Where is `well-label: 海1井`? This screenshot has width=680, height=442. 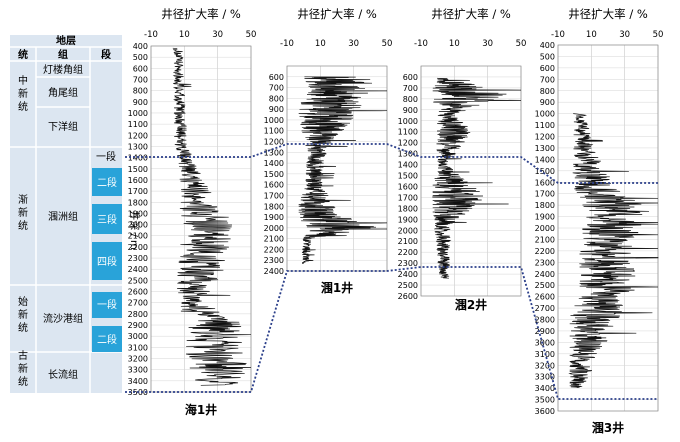
well-label: 海1井 is located at coordinates (201, 409).